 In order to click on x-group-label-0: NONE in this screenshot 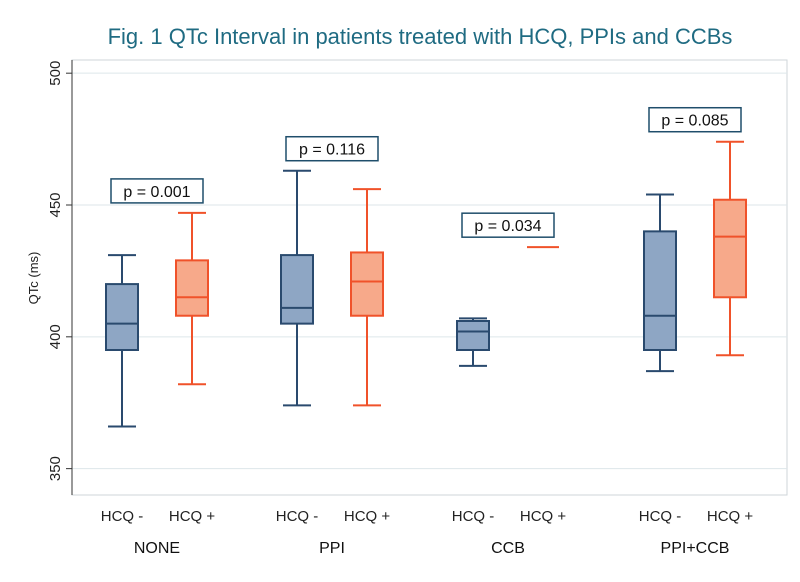, I will do `click(157, 548)`.